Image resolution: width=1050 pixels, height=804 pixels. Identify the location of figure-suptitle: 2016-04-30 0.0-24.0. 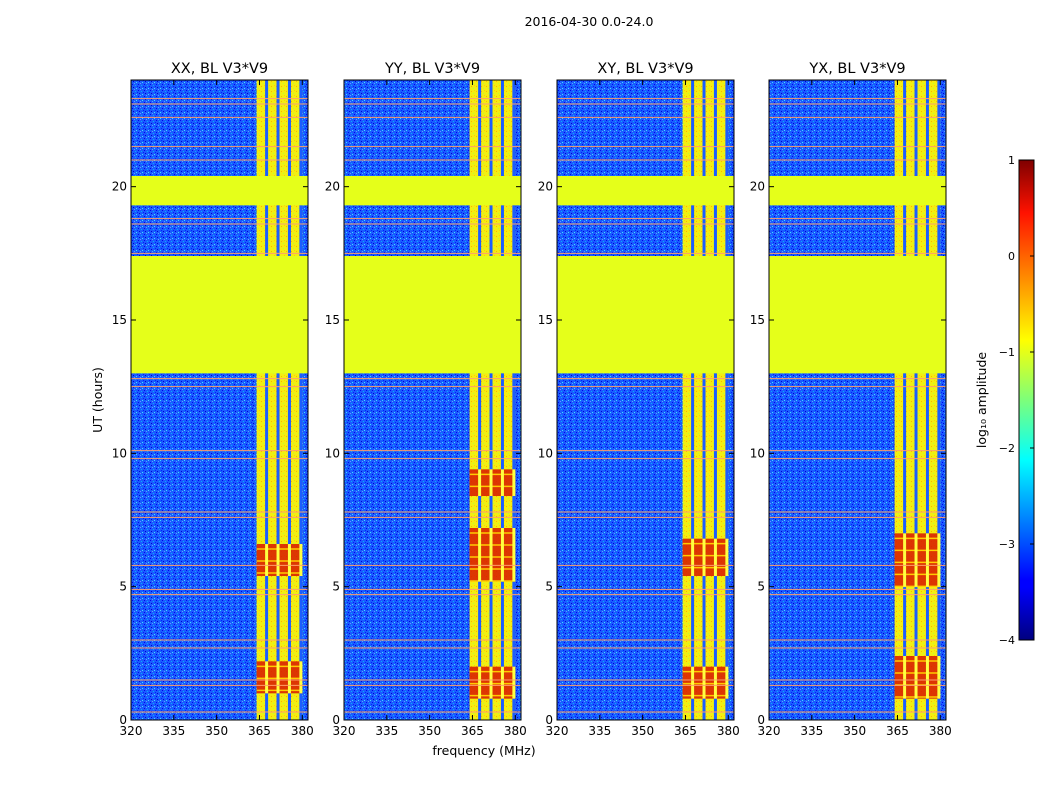
(589, 21).